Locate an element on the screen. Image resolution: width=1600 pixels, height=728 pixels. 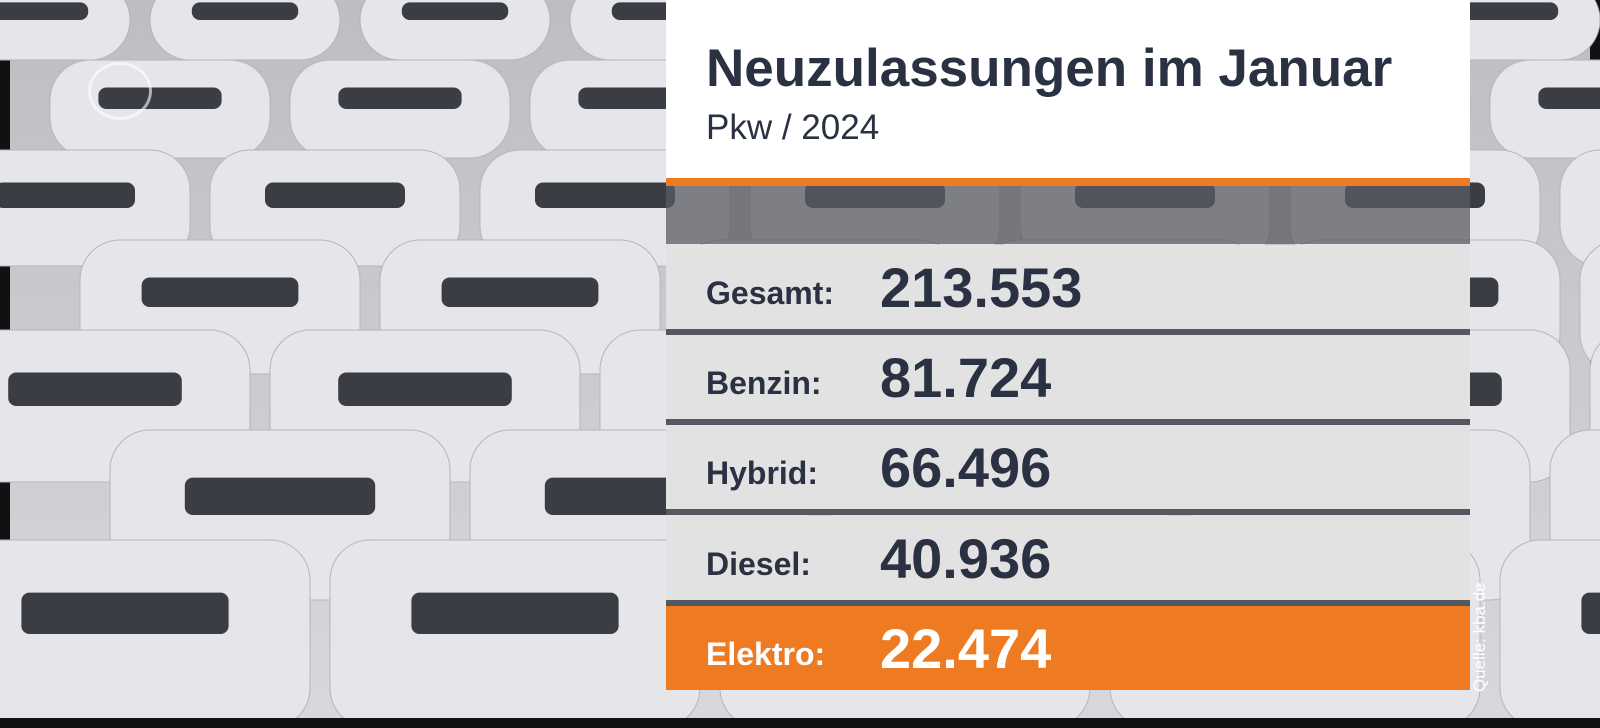
stat-value: 81.724 is located at coordinates (966, 377).